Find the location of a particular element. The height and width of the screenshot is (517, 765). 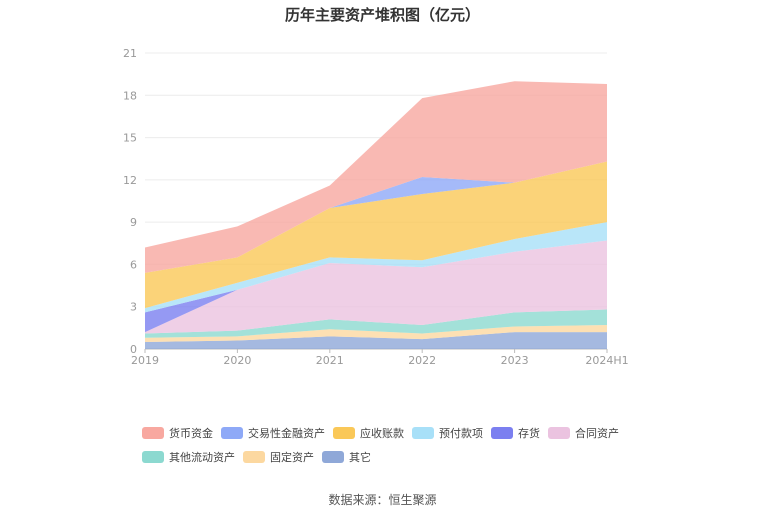

legend-item: 预付款项 is located at coordinates (447, 433).